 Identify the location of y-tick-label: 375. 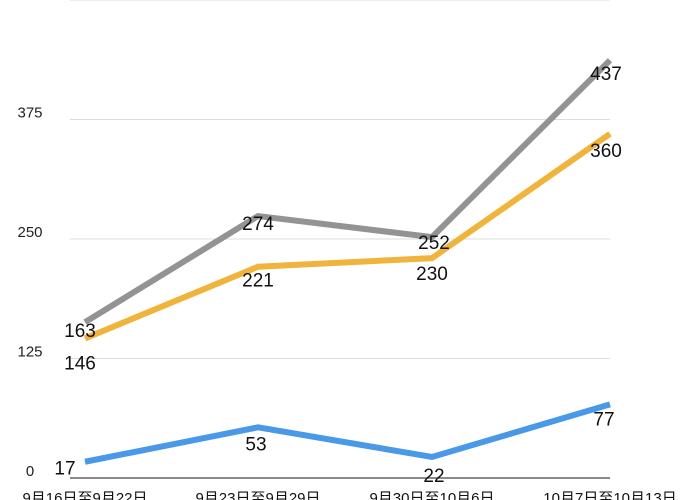
(29, 113).